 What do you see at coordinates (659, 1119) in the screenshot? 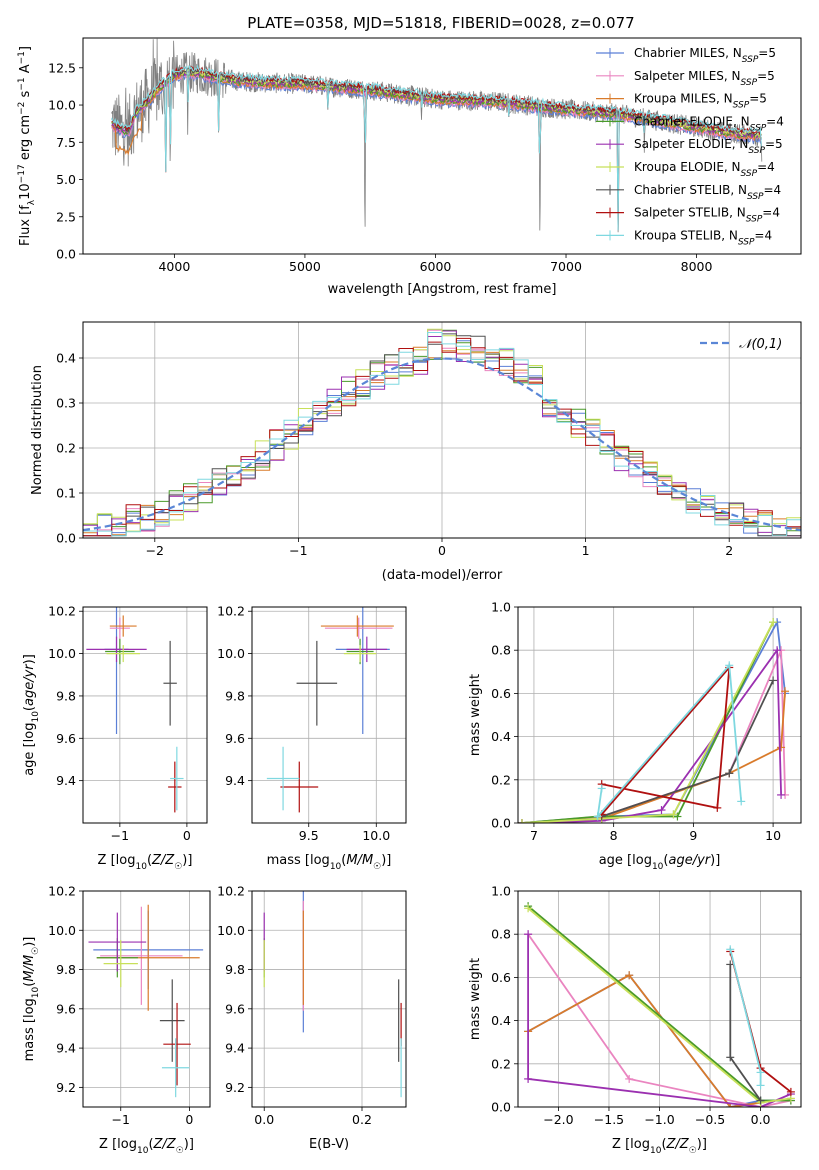
I see `x-tick-label: −1.0` at bounding box center [659, 1119].